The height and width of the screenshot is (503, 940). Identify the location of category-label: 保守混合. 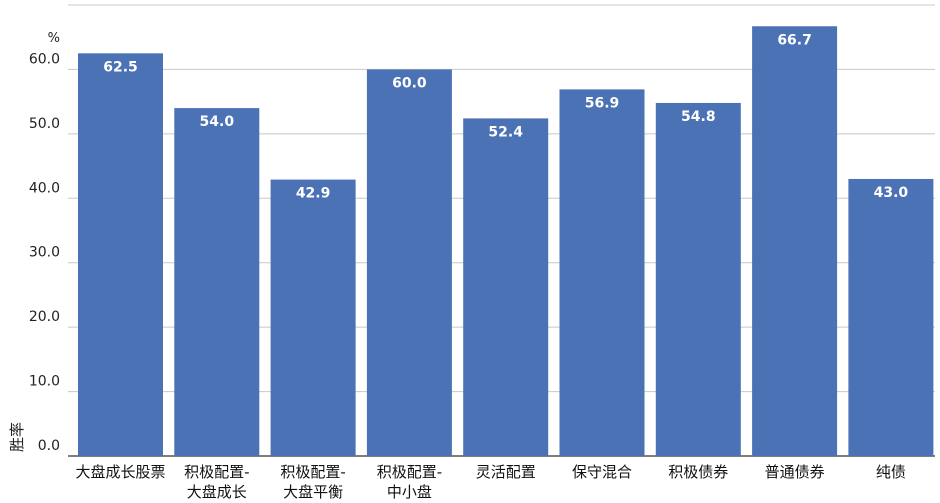
(602, 472).